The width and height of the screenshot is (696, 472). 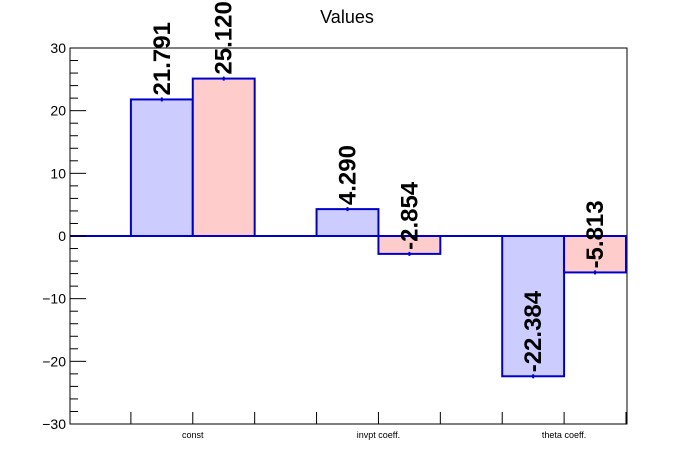 What do you see at coordinates (595, 234) in the screenshot?
I see `data-label: -5.813` at bounding box center [595, 234].